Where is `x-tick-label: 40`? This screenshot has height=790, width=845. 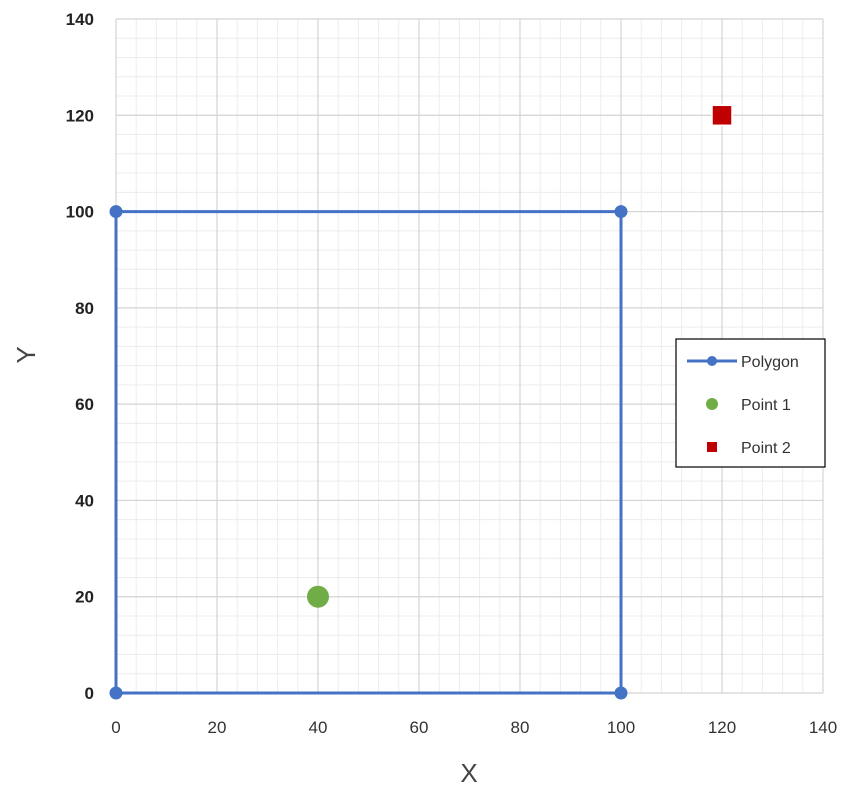
x-tick-label: 40 is located at coordinates (318, 727).